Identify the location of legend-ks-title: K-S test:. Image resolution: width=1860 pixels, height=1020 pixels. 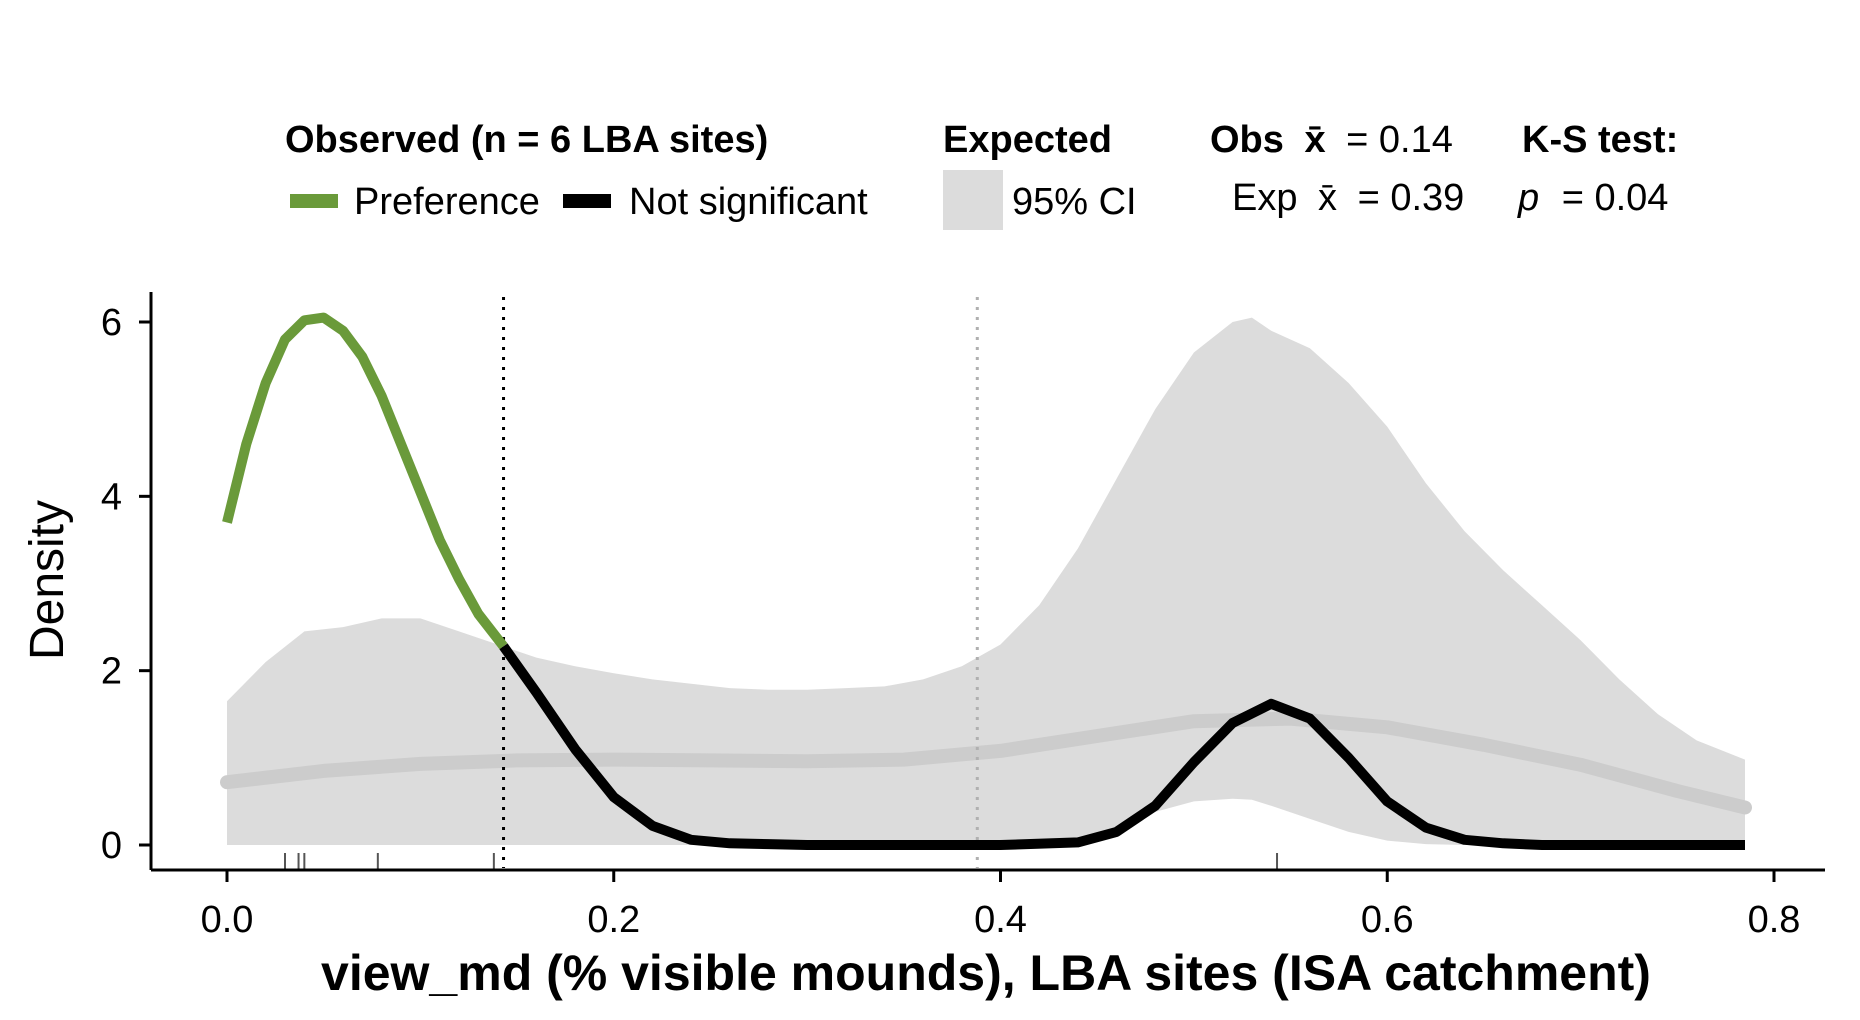
(1600, 140).